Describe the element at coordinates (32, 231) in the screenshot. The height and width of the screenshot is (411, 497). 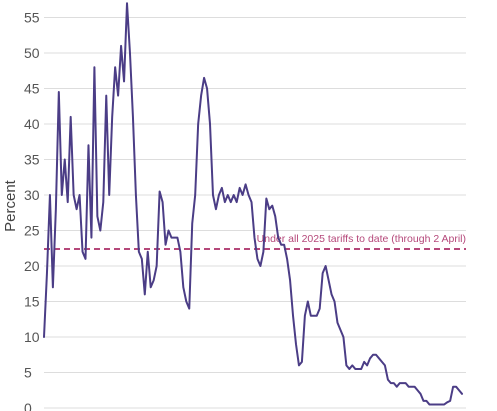
I see `y-tick-label: 25` at that location.